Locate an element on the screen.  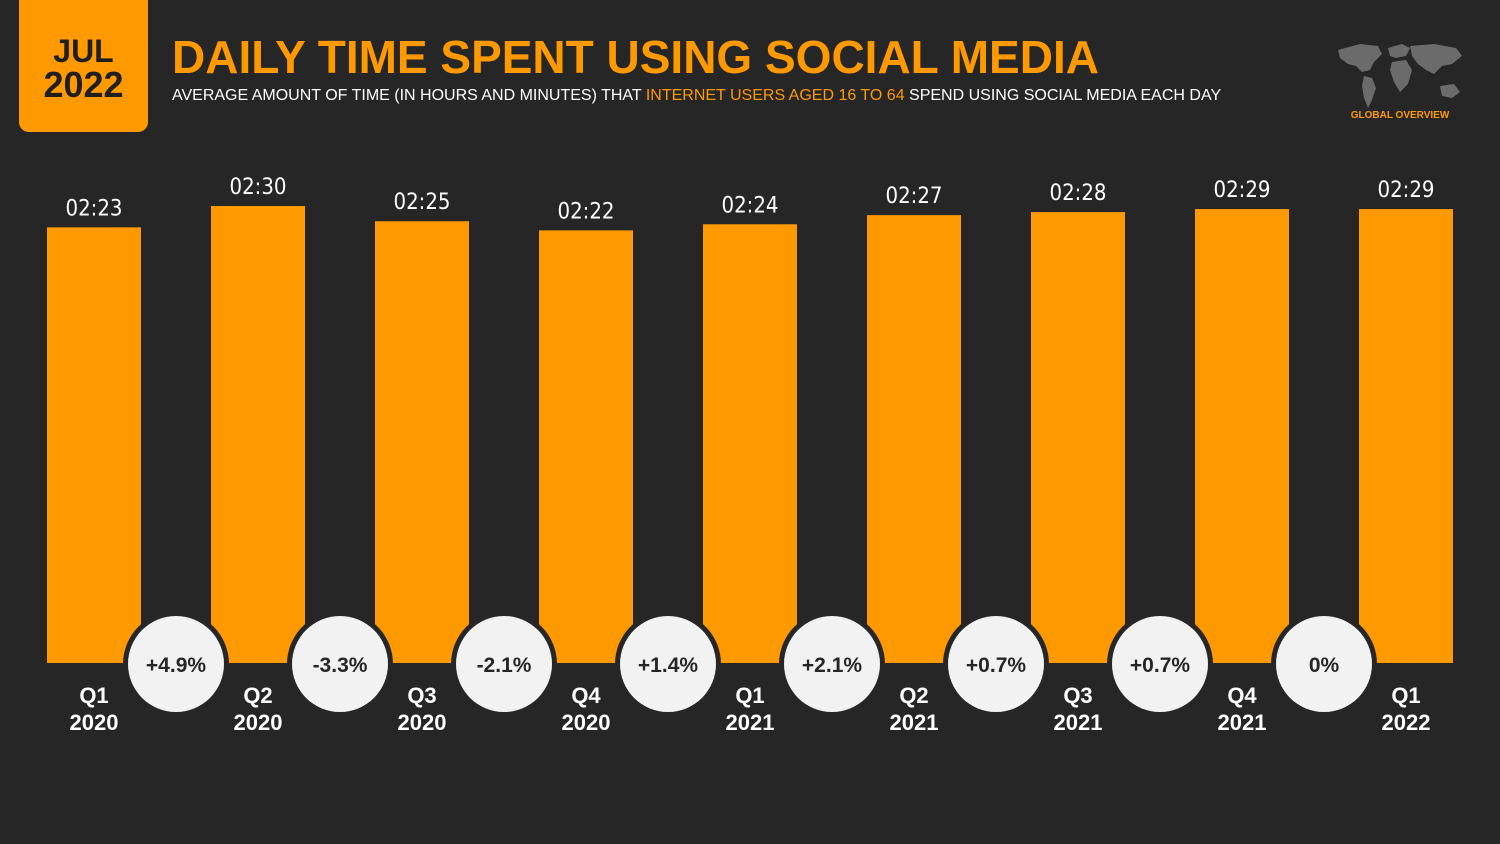
bar-value-label: 02:30 is located at coordinates (257, 187).